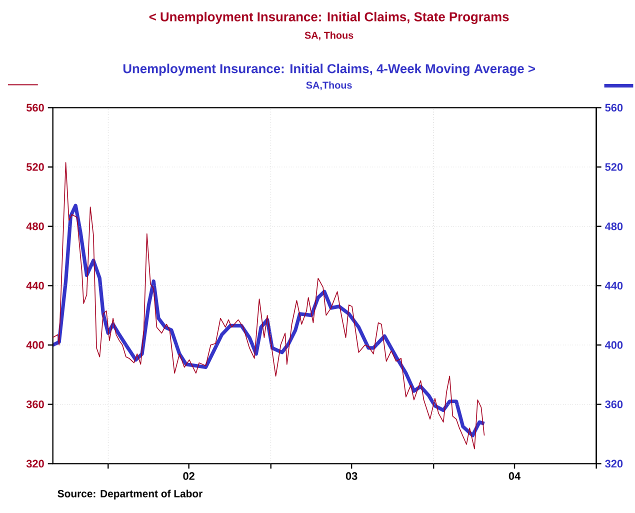 This screenshot has width=635, height=513. I want to click on y-tick-label: 560, so click(35, 108).